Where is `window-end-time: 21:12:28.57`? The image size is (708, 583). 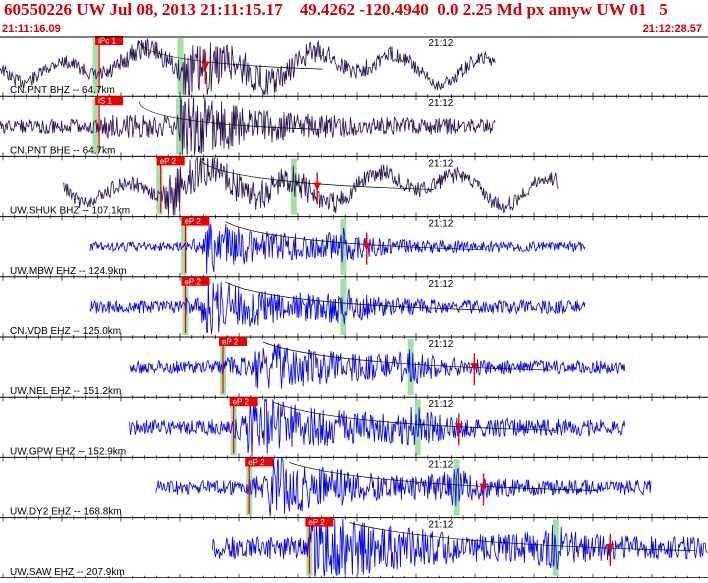
window-end-time: 21:12:28.57 is located at coordinates (672, 29).